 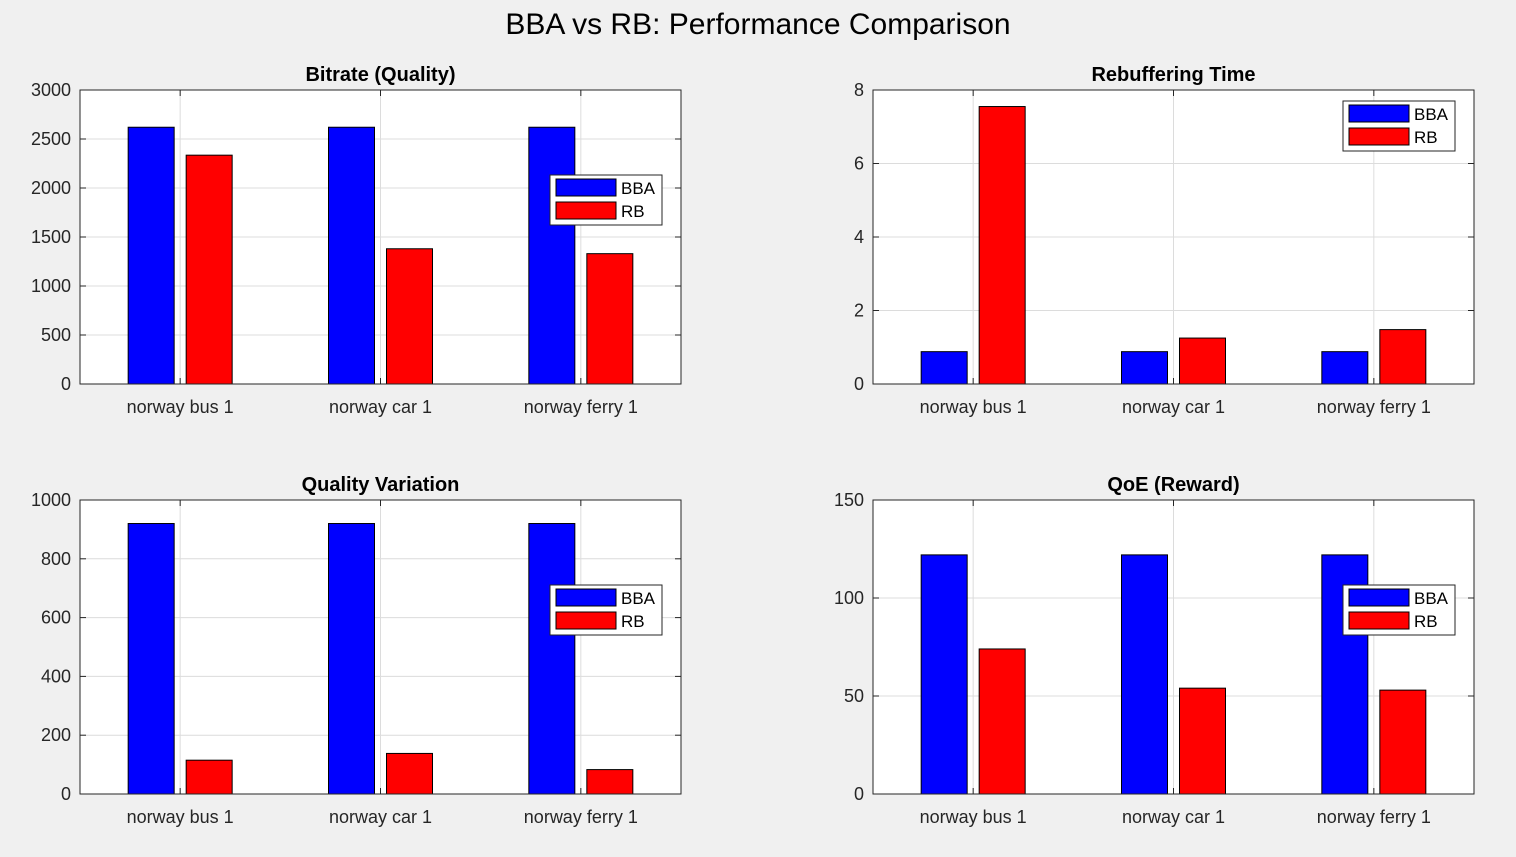 What do you see at coordinates (859, 311) in the screenshot?
I see `y-tick-label: 2` at bounding box center [859, 311].